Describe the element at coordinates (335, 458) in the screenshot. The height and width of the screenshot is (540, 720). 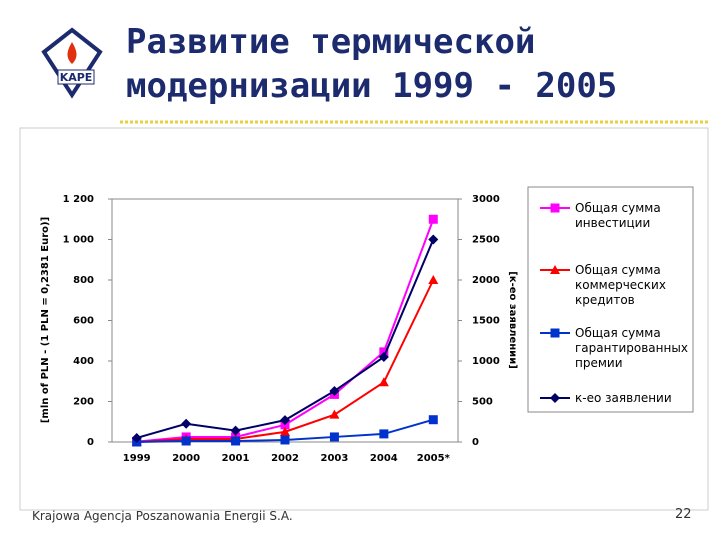
I see `x-tick-label: 2003` at that location.